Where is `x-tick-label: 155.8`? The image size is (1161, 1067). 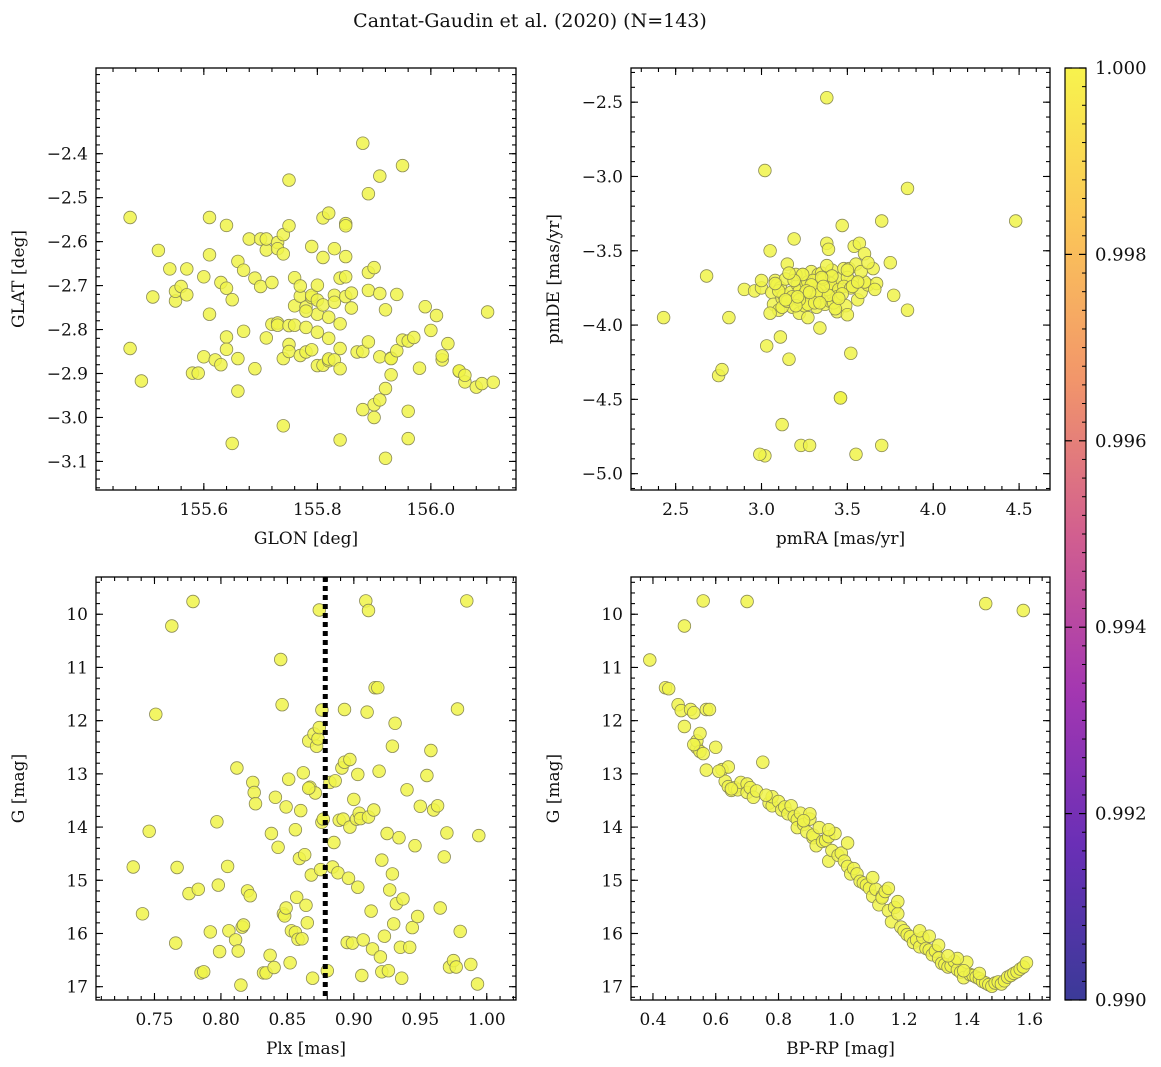
x-tick-label: 155.8 is located at coordinates (317, 510).